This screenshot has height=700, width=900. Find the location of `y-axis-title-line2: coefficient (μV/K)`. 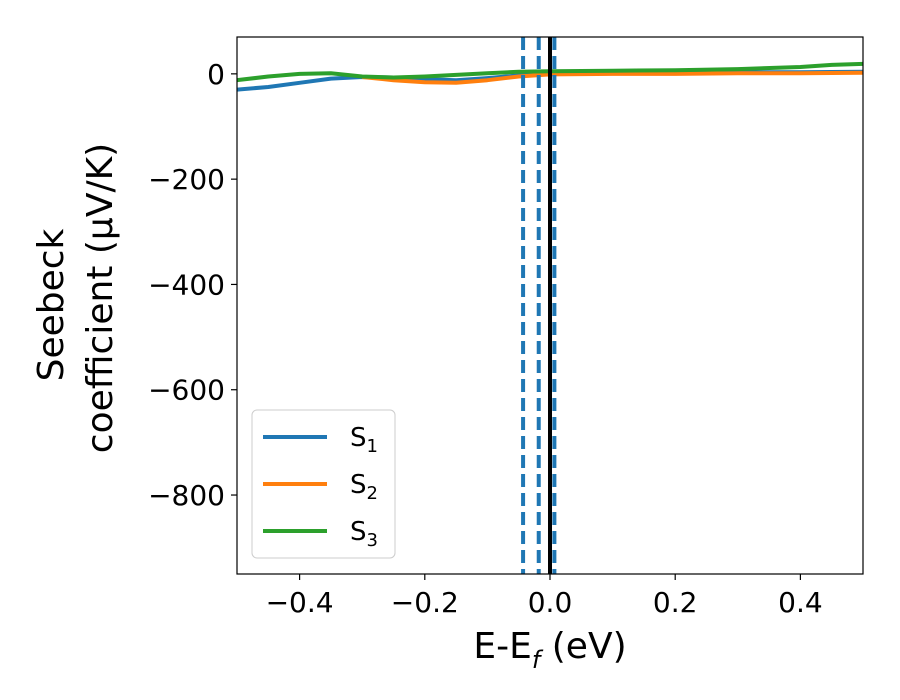

y-axis-title-line2: coefficient (μV/K) is located at coordinates (100, 298).